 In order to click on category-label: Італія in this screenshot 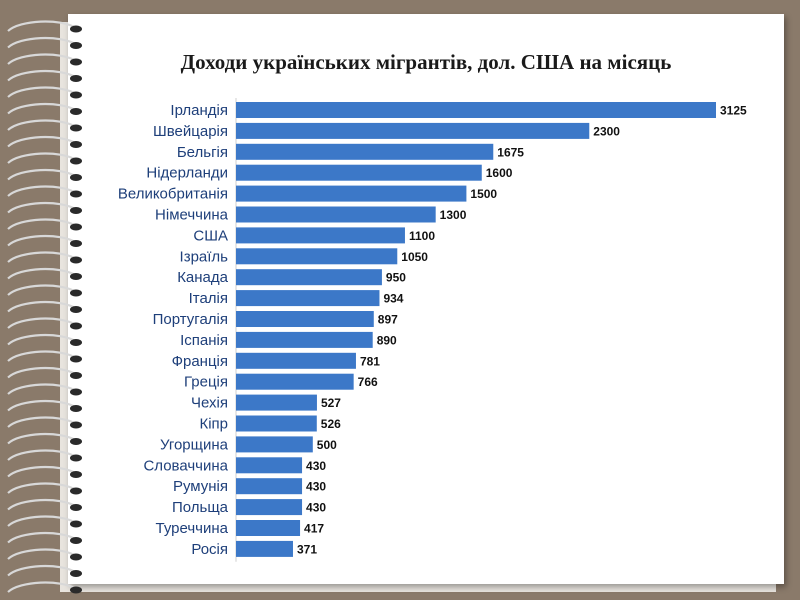, I will do `click(208, 298)`.